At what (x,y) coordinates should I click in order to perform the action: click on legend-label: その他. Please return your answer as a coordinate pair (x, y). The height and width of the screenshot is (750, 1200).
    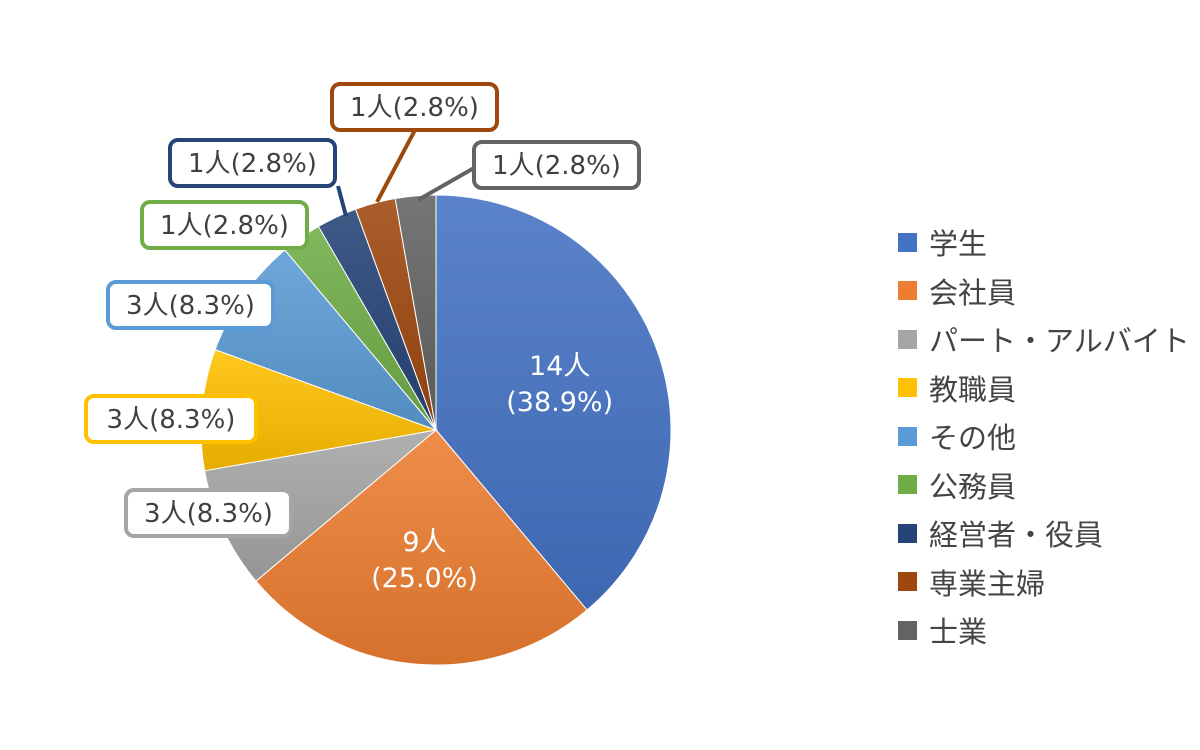
    Looking at the image, I should click on (973, 438).